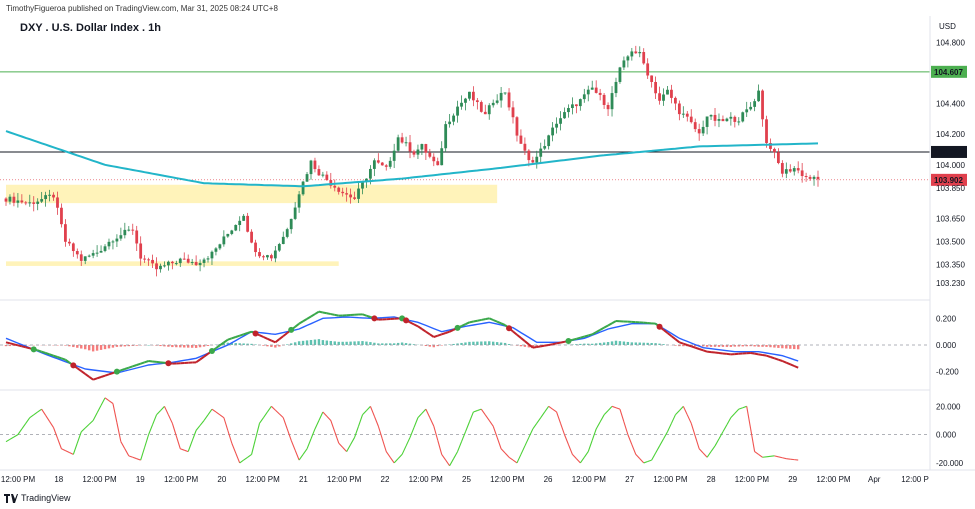 The image size is (975, 509). What do you see at coordinates (950, 134) in the screenshot?
I see `y-tick-label: 104.200` at bounding box center [950, 134].